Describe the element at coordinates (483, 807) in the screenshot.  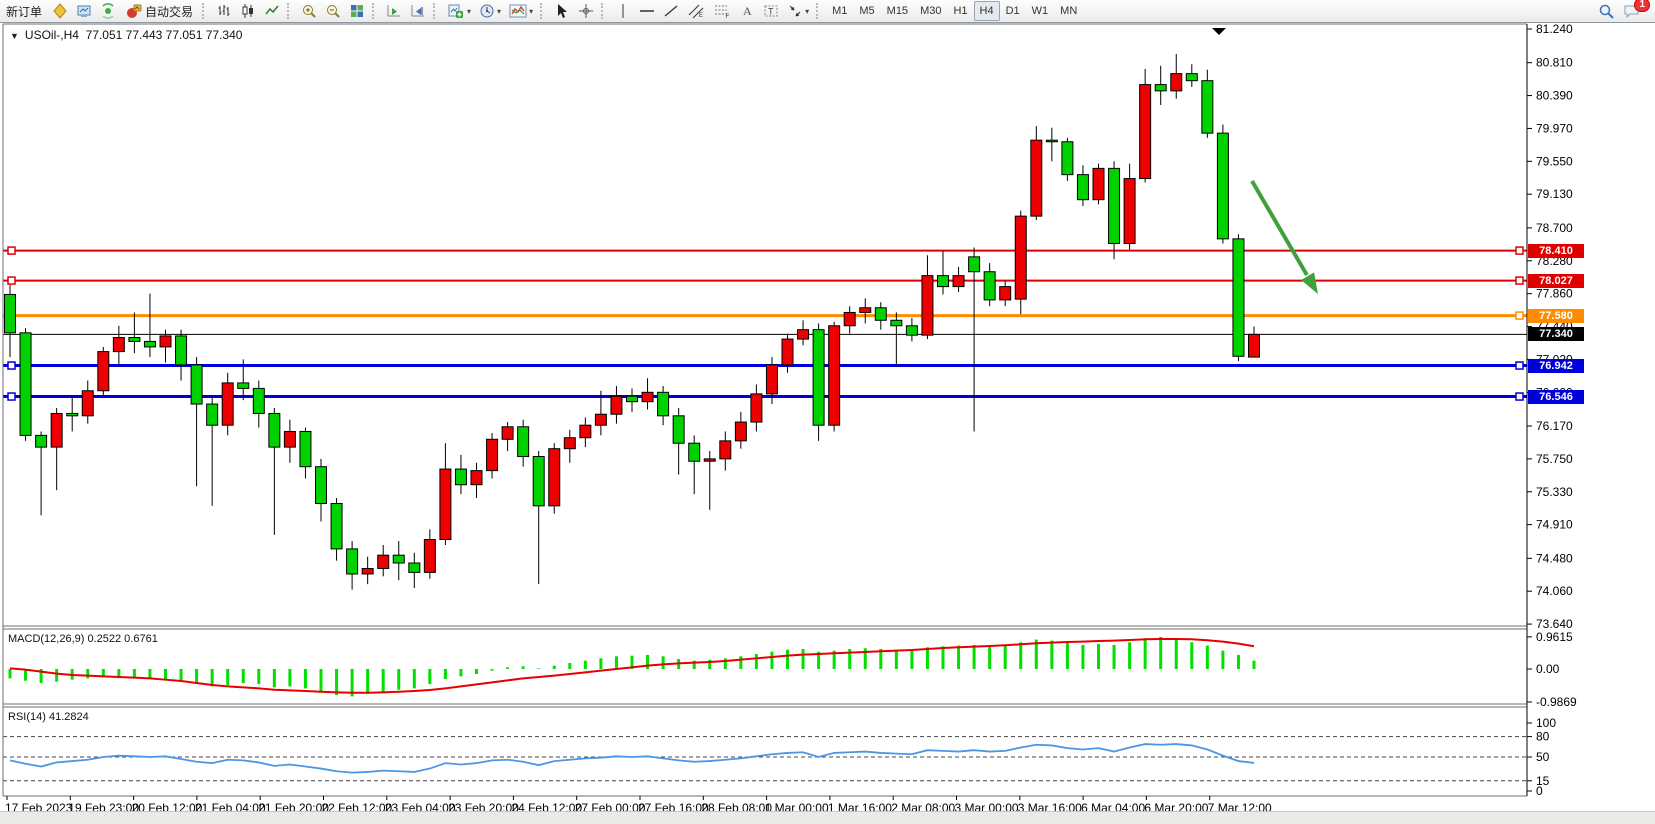
I see `time-tick: 23 Feb 20:00` at that location.